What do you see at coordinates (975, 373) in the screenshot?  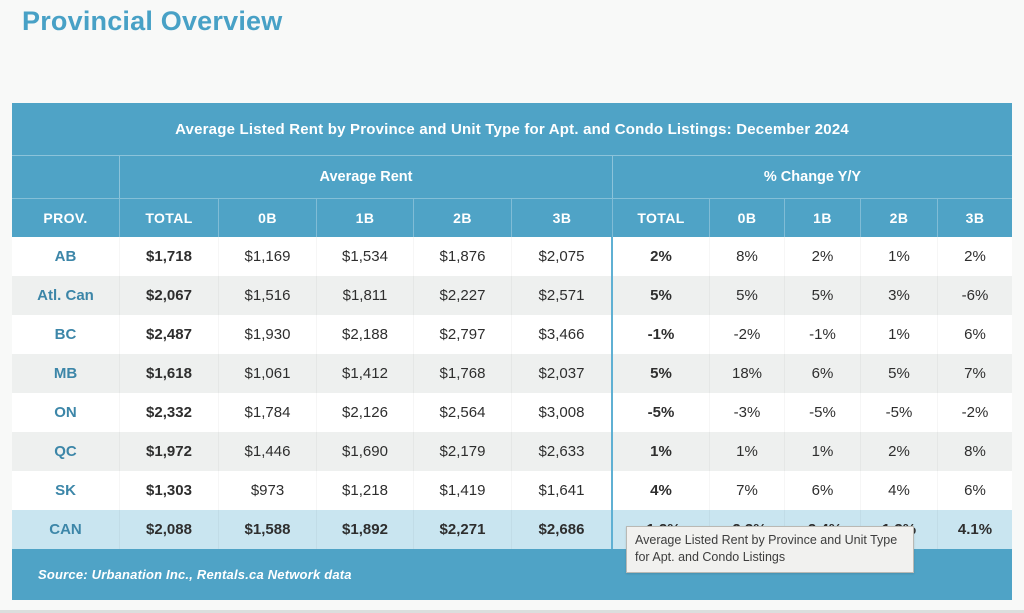 I see `cell-change-3b: 7%` at bounding box center [975, 373].